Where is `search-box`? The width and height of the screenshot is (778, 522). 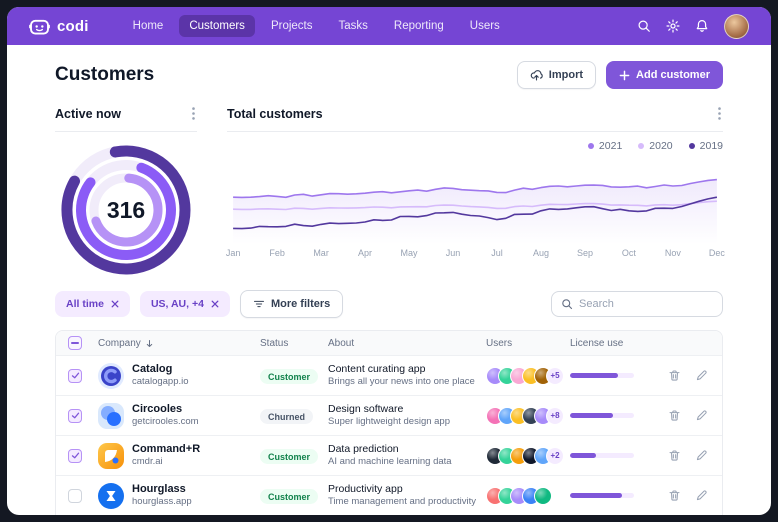 search-box is located at coordinates (637, 304).